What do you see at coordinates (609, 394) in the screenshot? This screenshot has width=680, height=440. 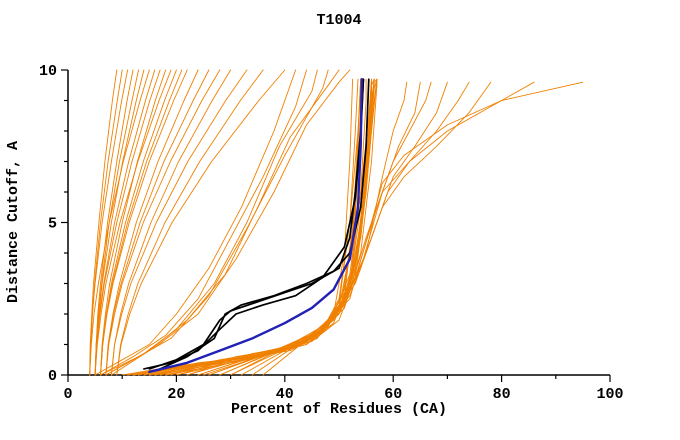 I see `x-tick-label: 100` at bounding box center [609, 394].